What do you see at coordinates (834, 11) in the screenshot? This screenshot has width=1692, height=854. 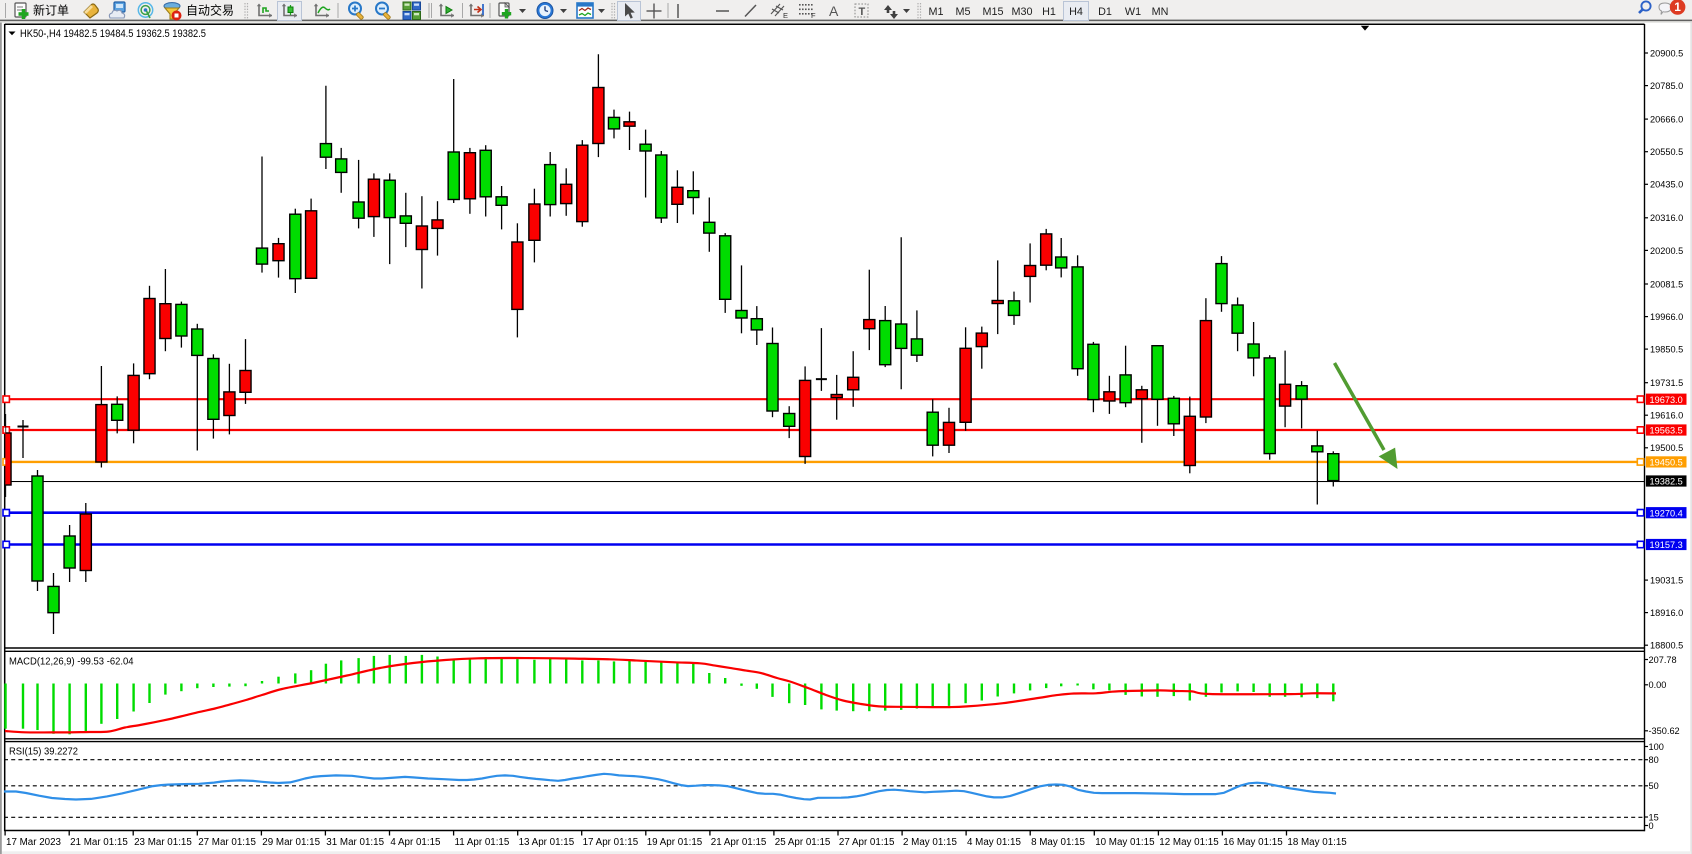 I see `svg-text: A` at bounding box center [834, 11].